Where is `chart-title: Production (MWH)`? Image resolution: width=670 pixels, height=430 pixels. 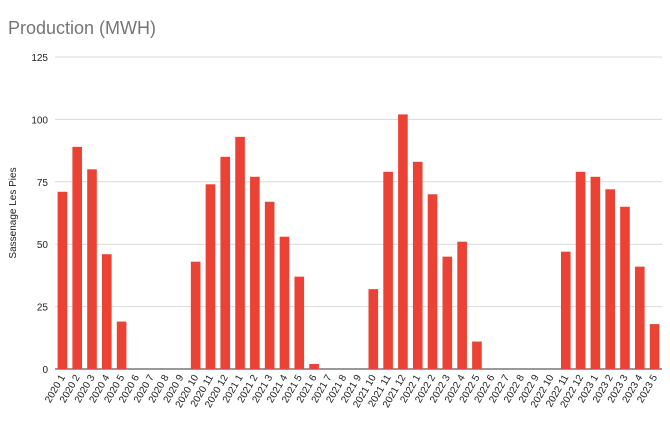 chart-title: Production (MWH) is located at coordinates (82, 28).